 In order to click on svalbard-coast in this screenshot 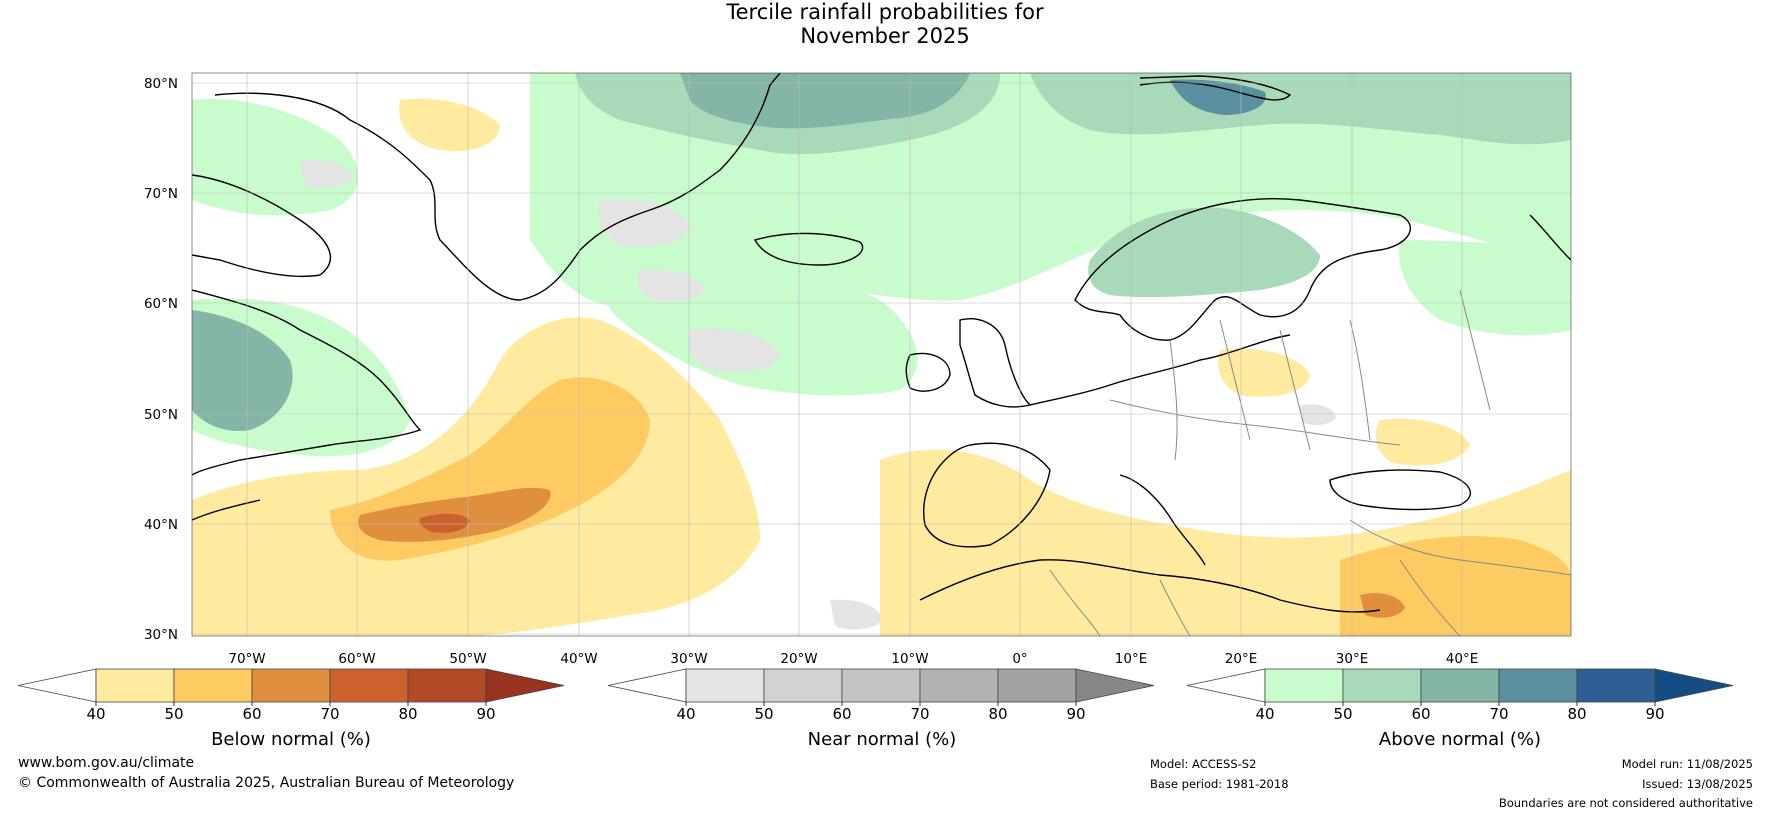, I will do `click(1215, 88)`.